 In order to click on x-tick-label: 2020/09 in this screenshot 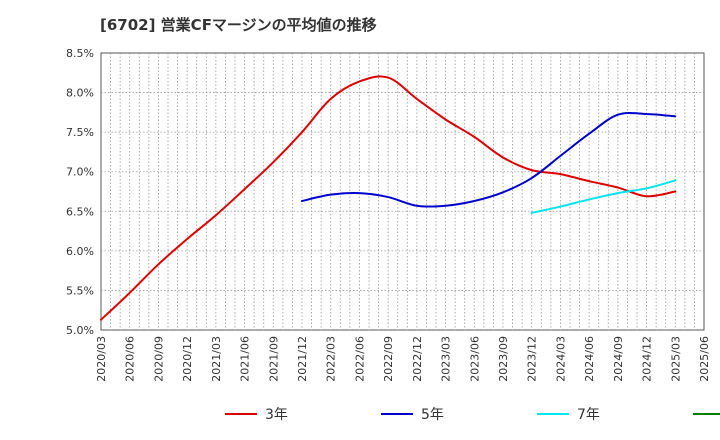, I will do `click(158, 359)`.